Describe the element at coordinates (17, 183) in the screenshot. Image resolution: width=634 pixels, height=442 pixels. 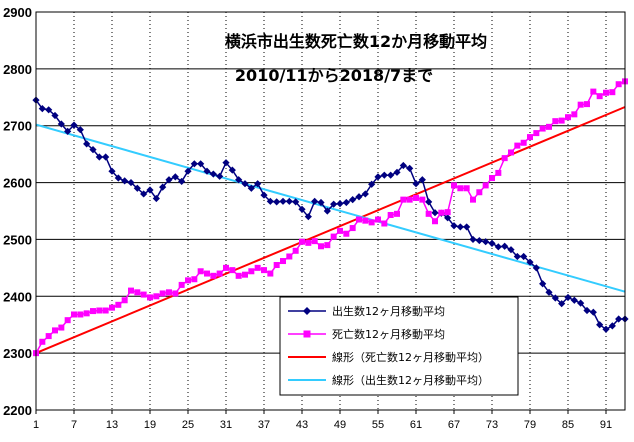
I see `y-tick-label: 2600` at that location.